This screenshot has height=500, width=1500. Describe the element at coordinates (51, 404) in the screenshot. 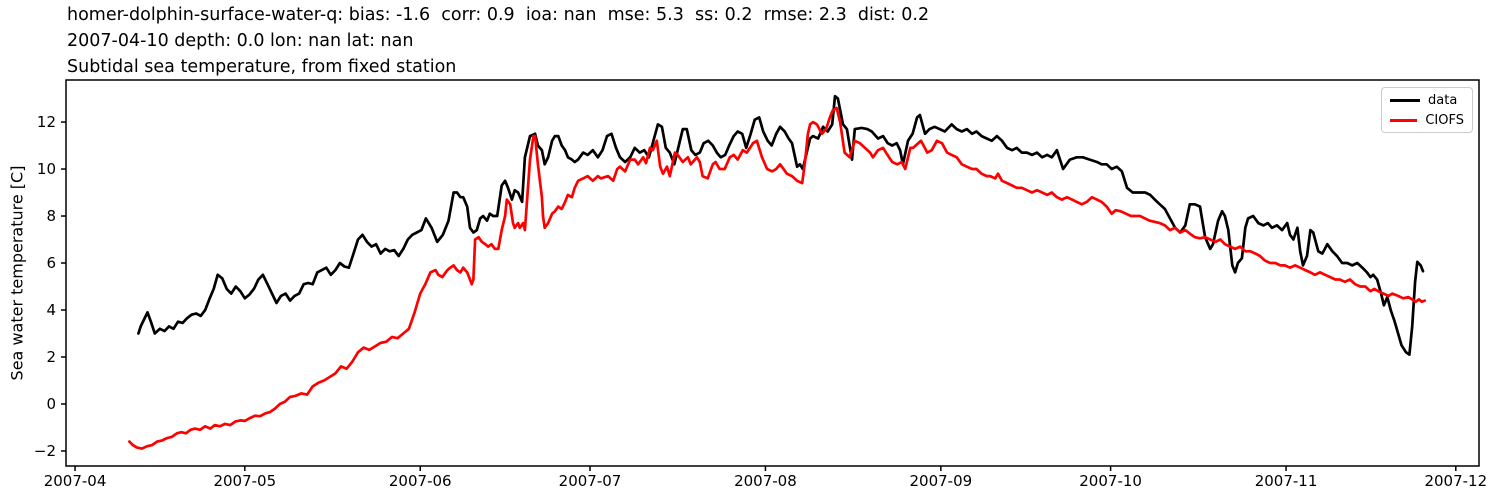

I see `y-tick-label: 0` at that location.